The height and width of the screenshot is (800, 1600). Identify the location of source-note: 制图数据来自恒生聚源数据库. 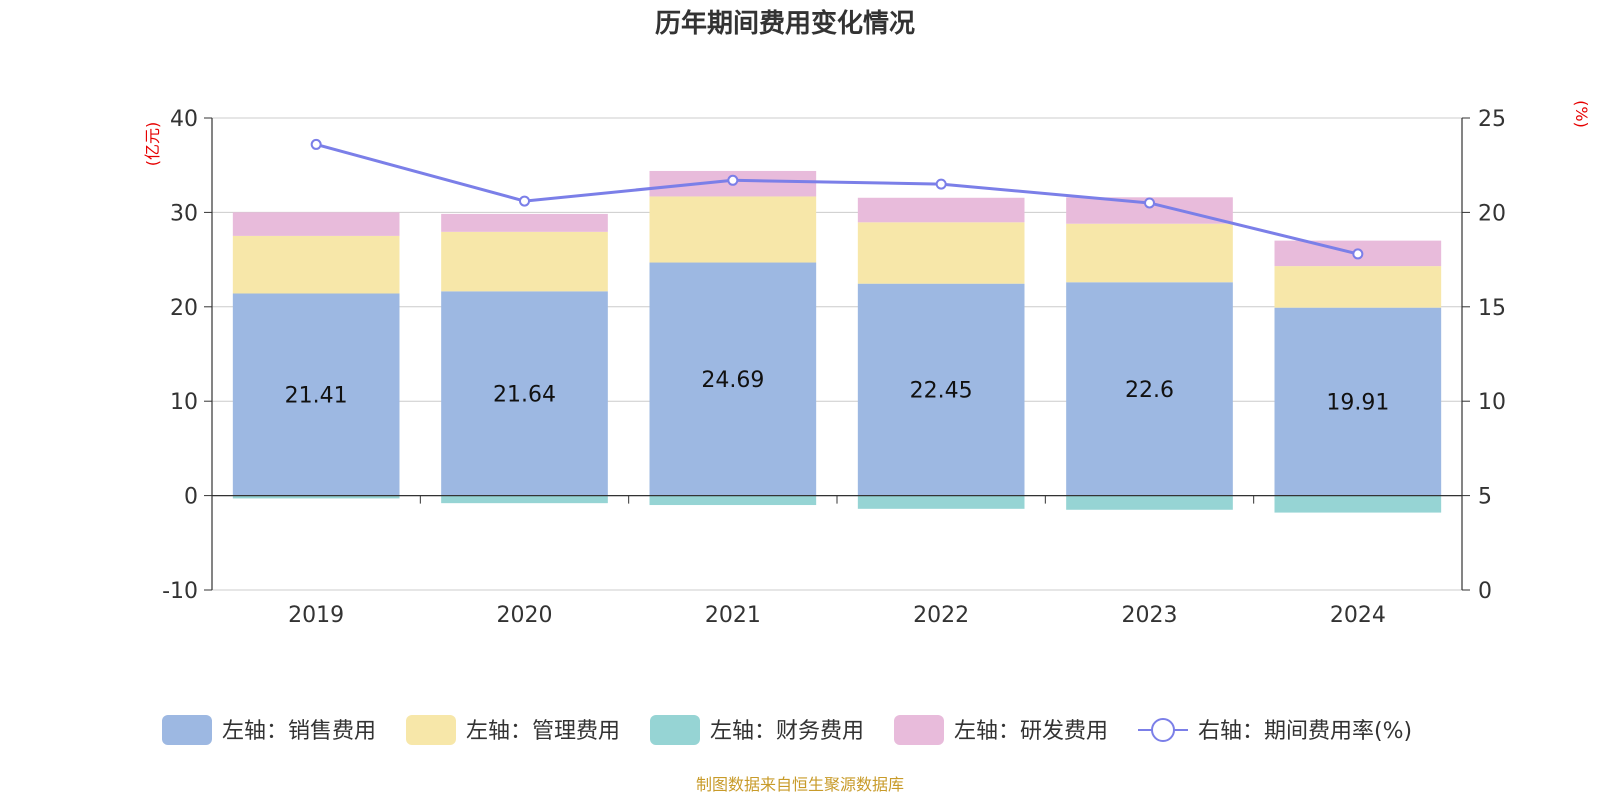
(800, 784).